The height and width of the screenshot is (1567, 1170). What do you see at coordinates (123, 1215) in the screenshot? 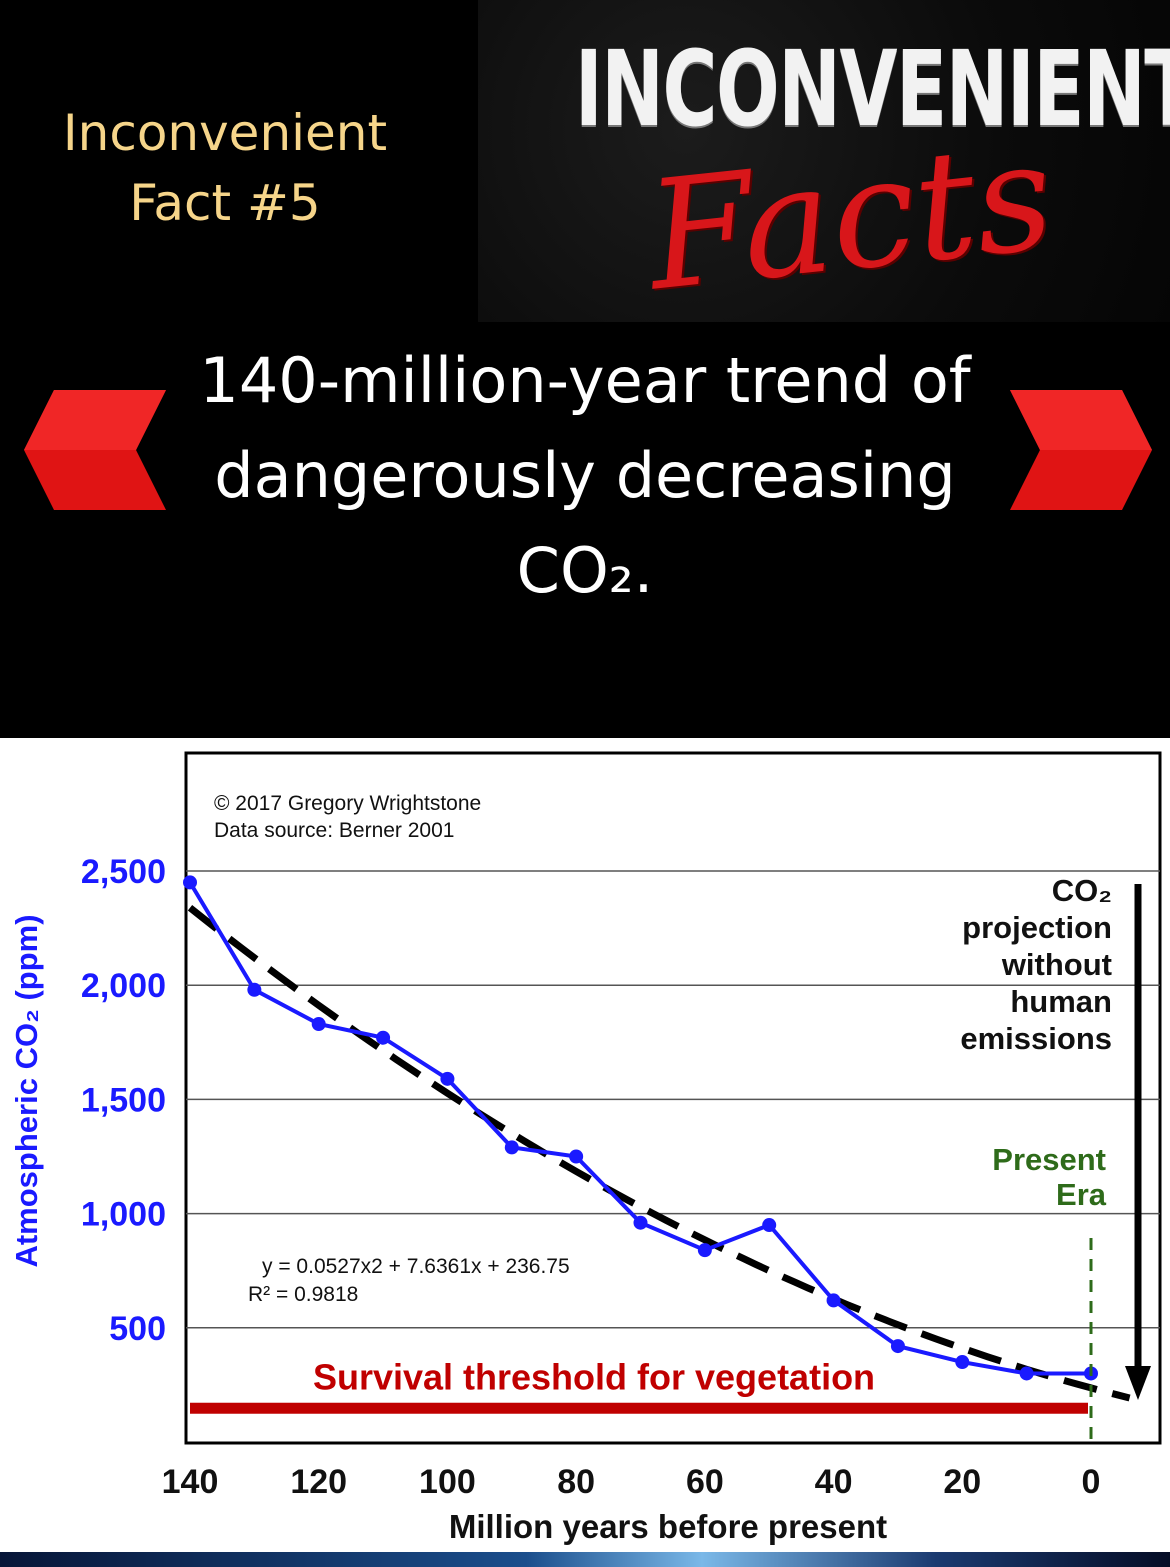
I see `y-tick-label: 1,000` at bounding box center [123, 1215].